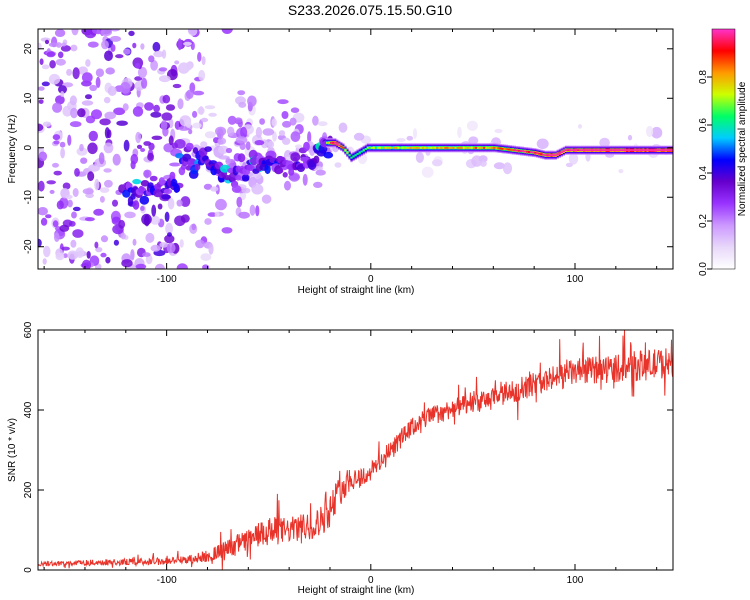  Describe the element at coordinates (371, 580) in the screenshot. I see `x-tick-label: 0` at that location.